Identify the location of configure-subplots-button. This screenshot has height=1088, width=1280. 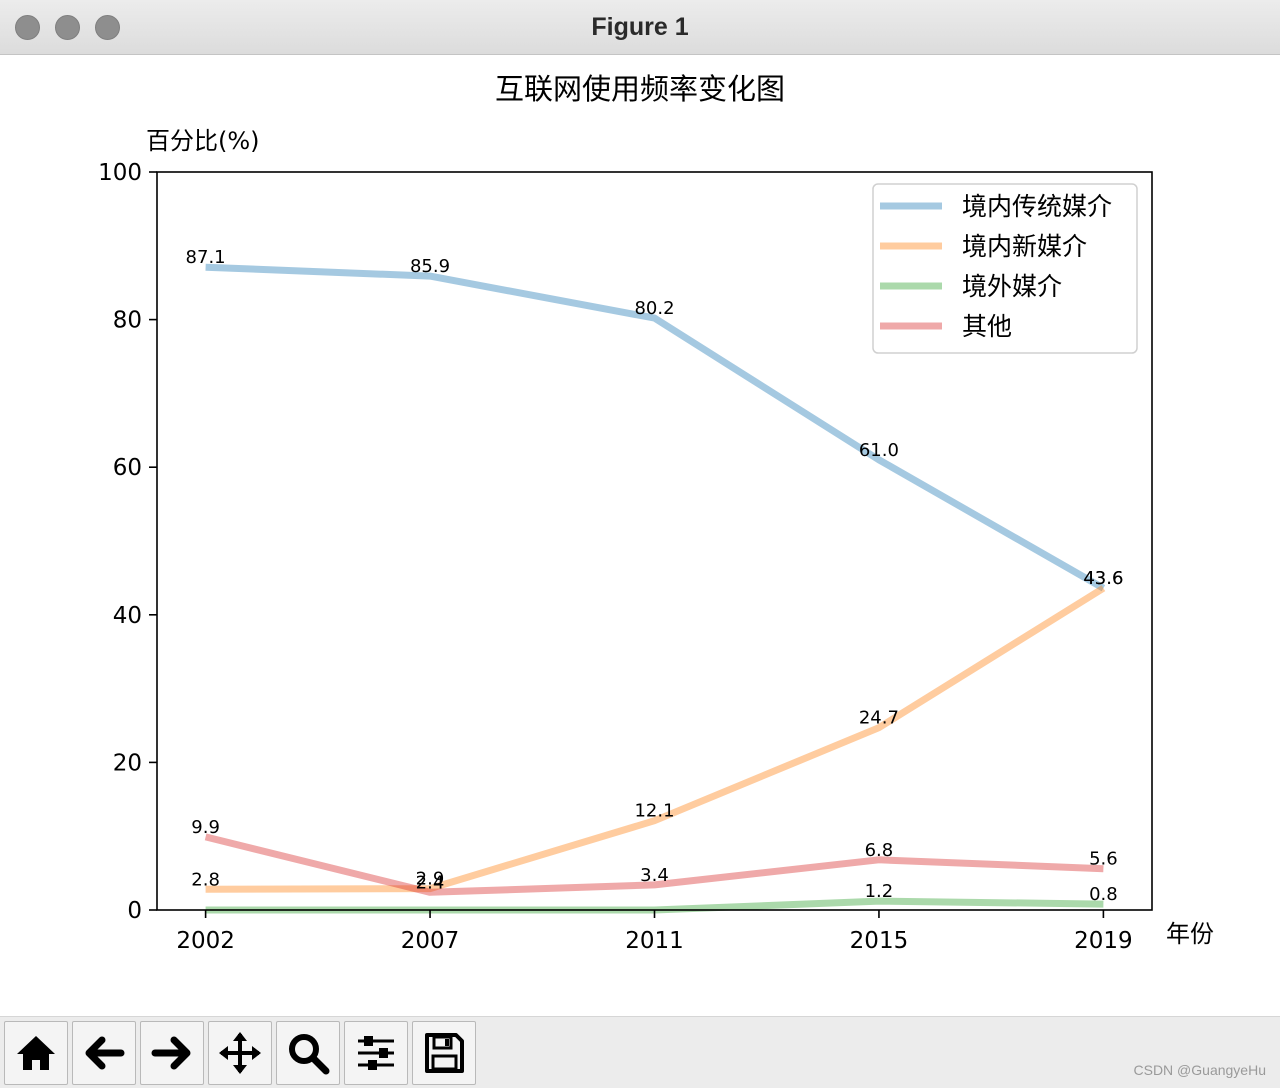
(376, 1053).